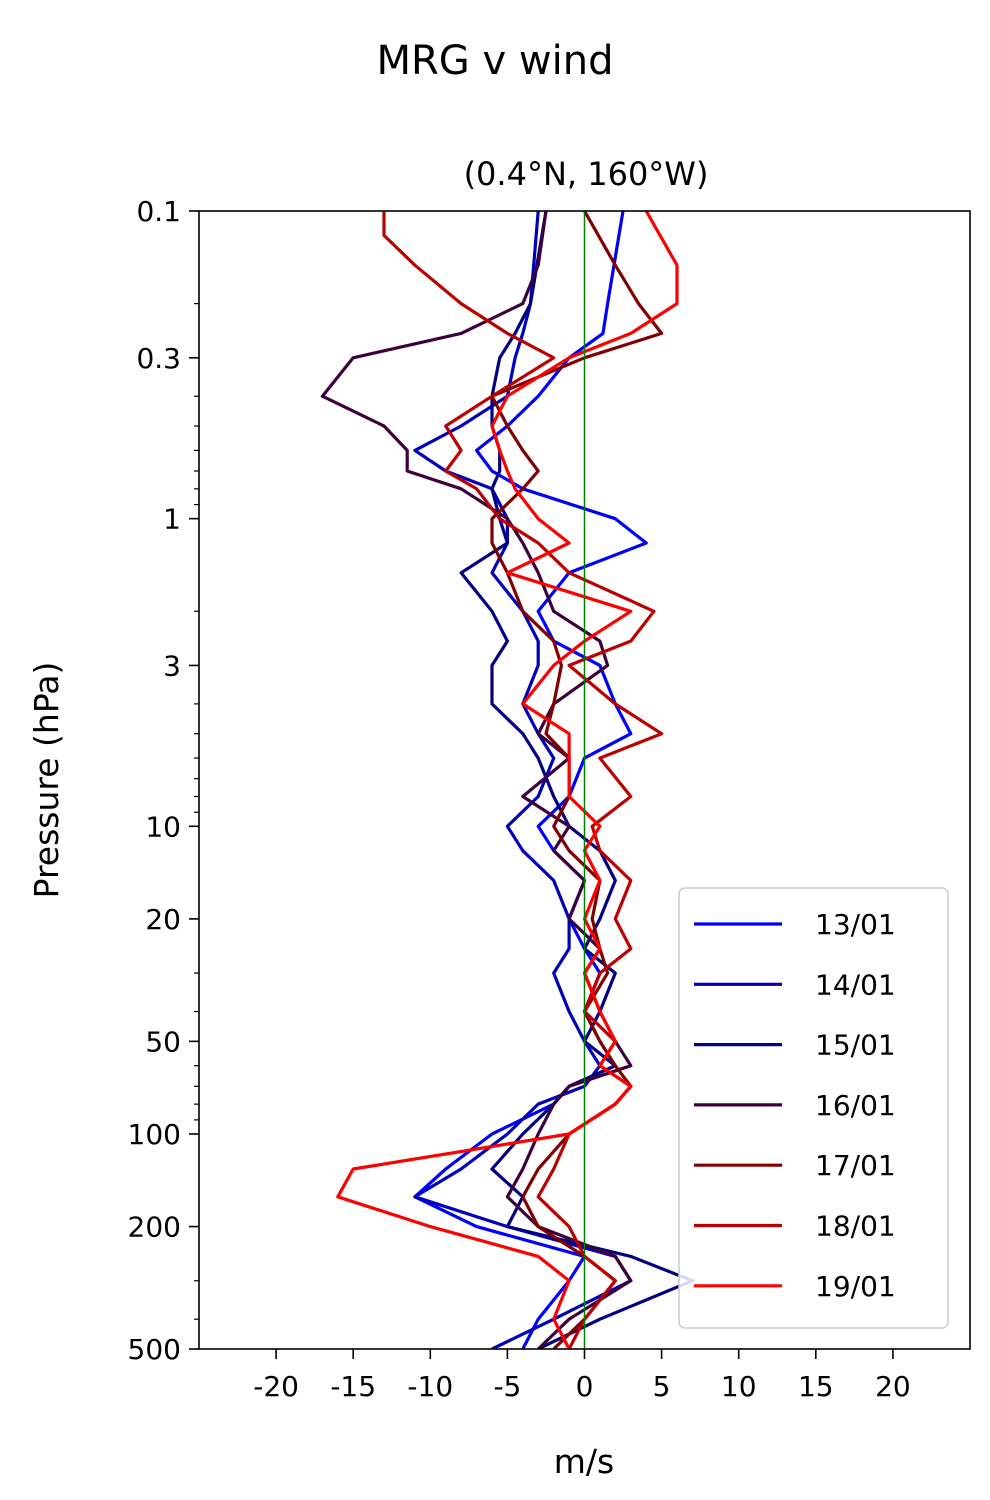 The width and height of the screenshot is (990, 1500). What do you see at coordinates (855, 1105) in the screenshot?
I see `legend-label: 16/01` at bounding box center [855, 1105].